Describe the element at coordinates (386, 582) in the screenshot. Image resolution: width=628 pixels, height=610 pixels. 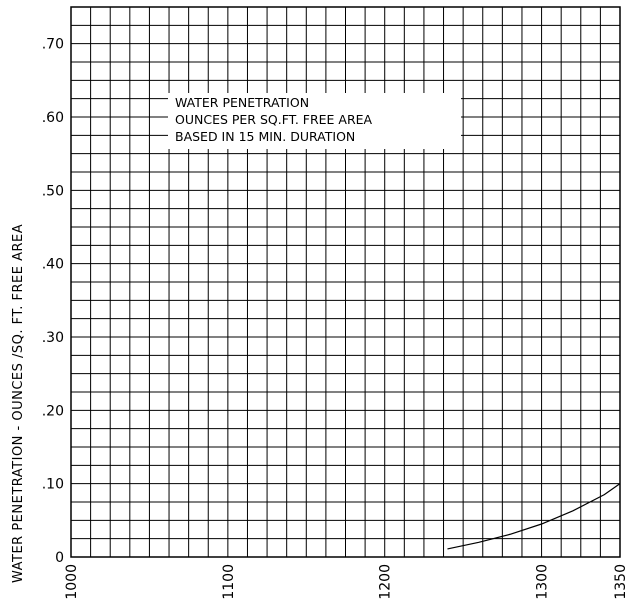
I see `x-tick-label: 1200` at that location.